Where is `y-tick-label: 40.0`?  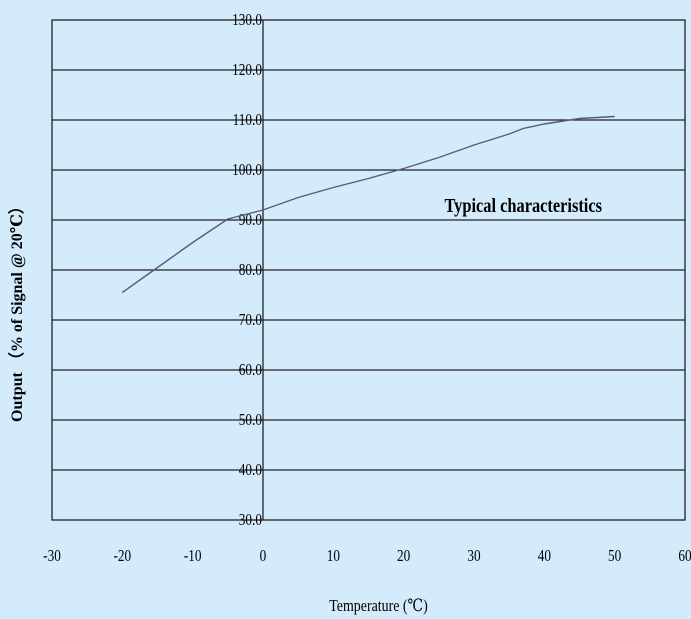
y-tick-label: 40.0 is located at coordinates (251, 470).